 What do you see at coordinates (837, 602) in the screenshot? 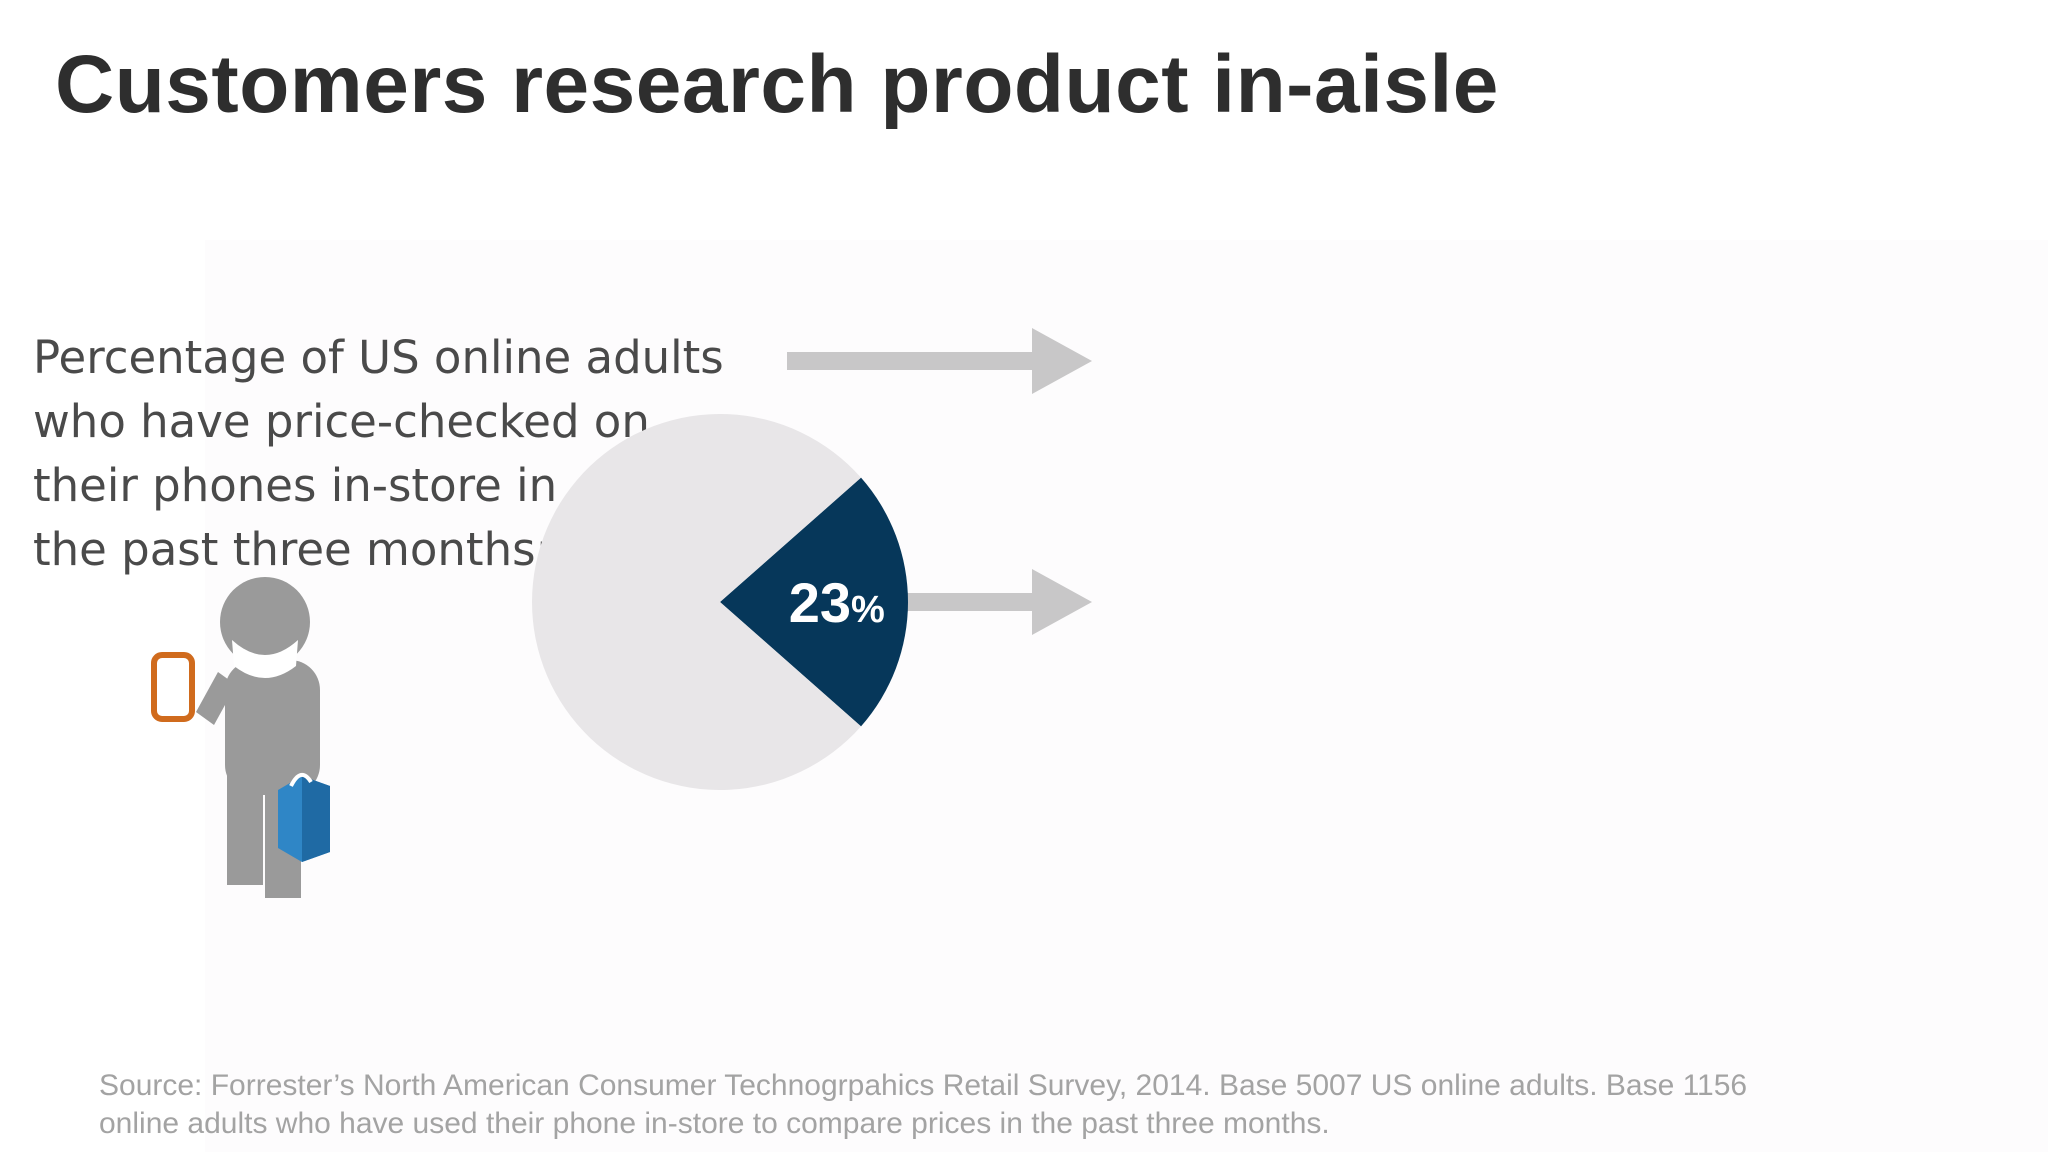
I see `pie-slice-label: 23%` at bounding box center [837, 602].